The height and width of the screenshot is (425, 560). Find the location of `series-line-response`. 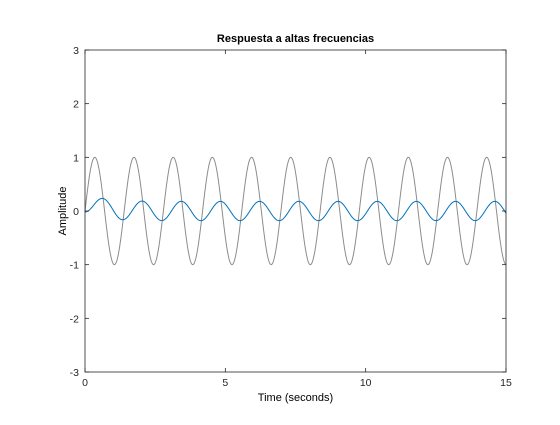

series-line-response is located at coordinates (295, 209).